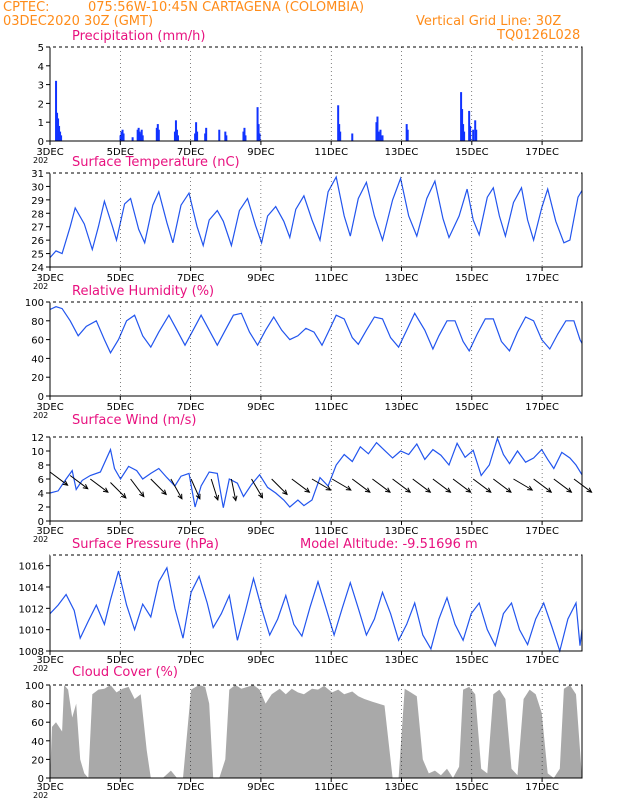 The image size is (618, 800). I want to click on cloud-title: Cloud Cover (%), so click(125, 672).